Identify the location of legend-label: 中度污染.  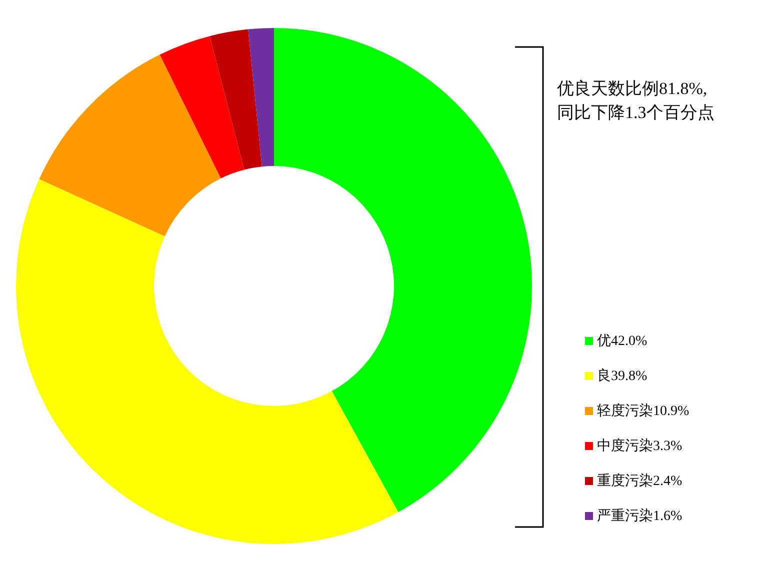
(625, 446).